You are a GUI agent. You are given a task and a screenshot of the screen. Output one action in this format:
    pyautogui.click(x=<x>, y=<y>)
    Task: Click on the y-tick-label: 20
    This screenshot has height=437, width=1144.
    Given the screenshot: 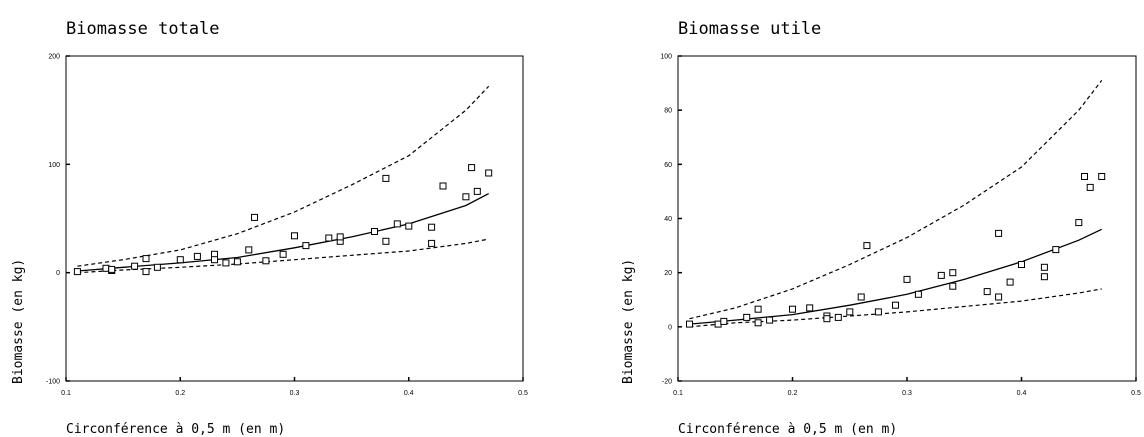 What is the action you would take?
    pyautogui.click(x=668, y=273)
    